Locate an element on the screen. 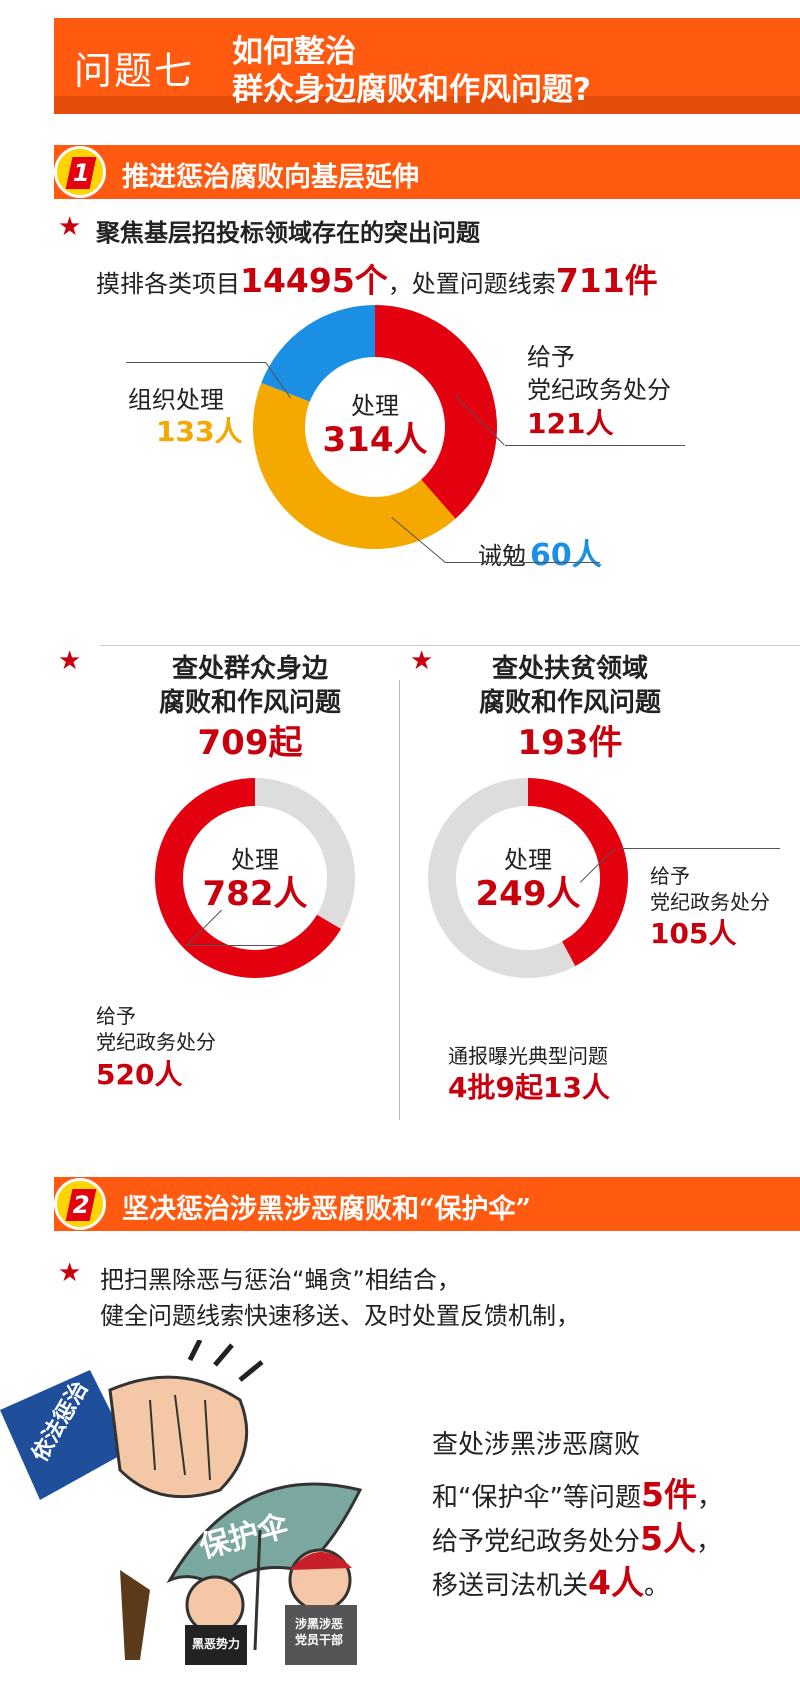  point1-prefix: 摸排各类项目 is located at coordinates (168, 284).